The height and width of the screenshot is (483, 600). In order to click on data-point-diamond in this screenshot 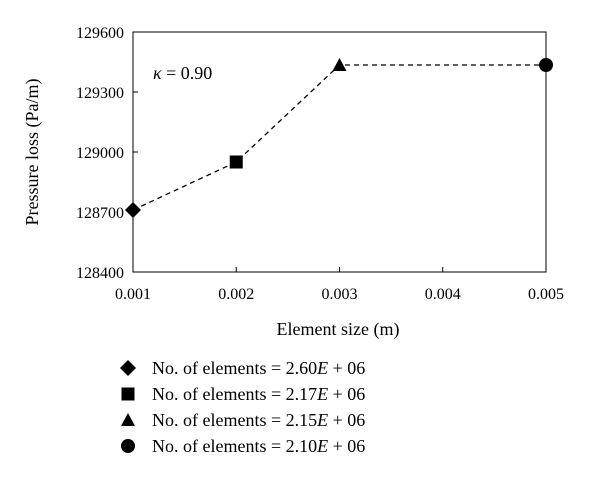, I will do `click(133, 210)`.